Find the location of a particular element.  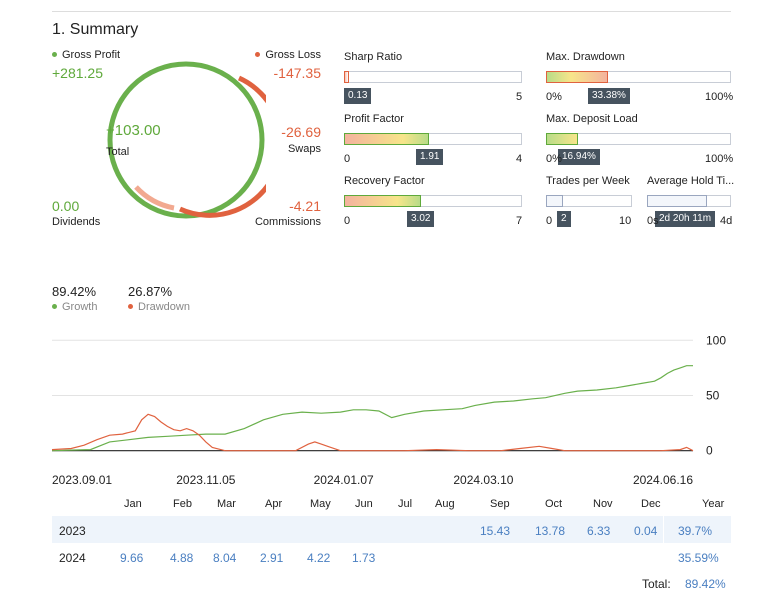

x-tick-label: 2023.09.01 is located at coordinates (82, 480).